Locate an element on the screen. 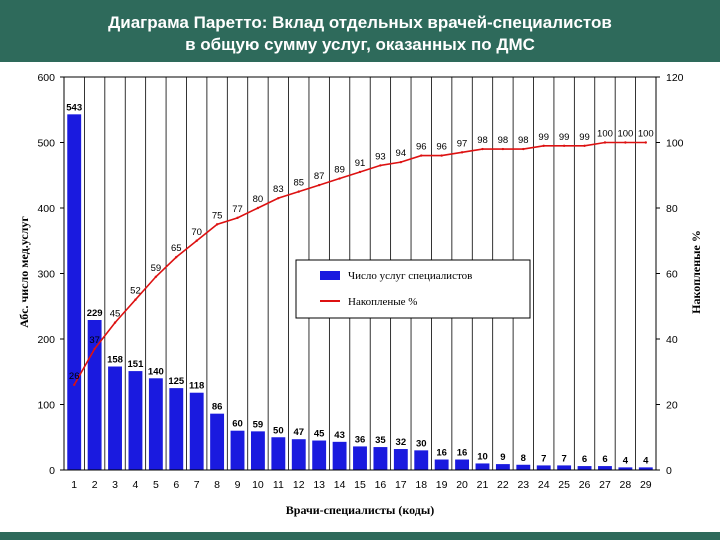 The image size is (720, 540). x-tick-label: 24 is located at coordinates (544, 485).